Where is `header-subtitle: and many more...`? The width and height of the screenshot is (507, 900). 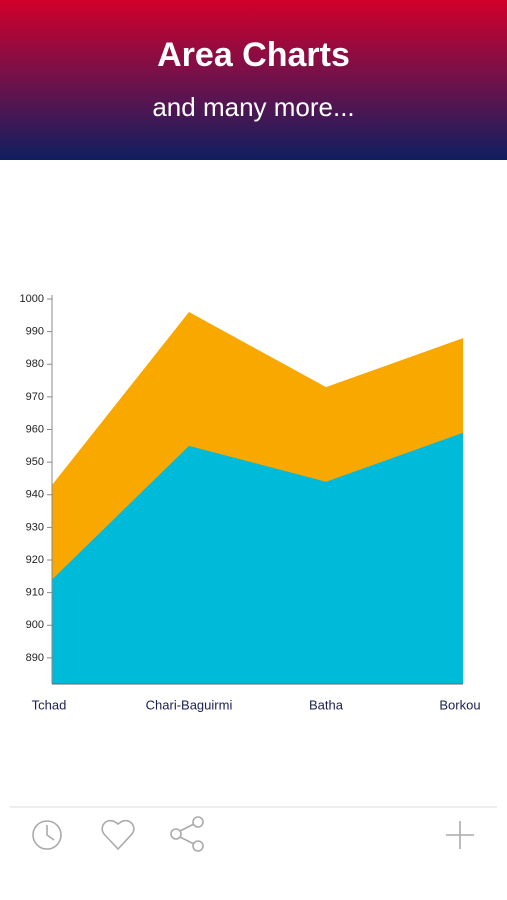
header-subtitle: and many more... is located at coordinates (253, 107).